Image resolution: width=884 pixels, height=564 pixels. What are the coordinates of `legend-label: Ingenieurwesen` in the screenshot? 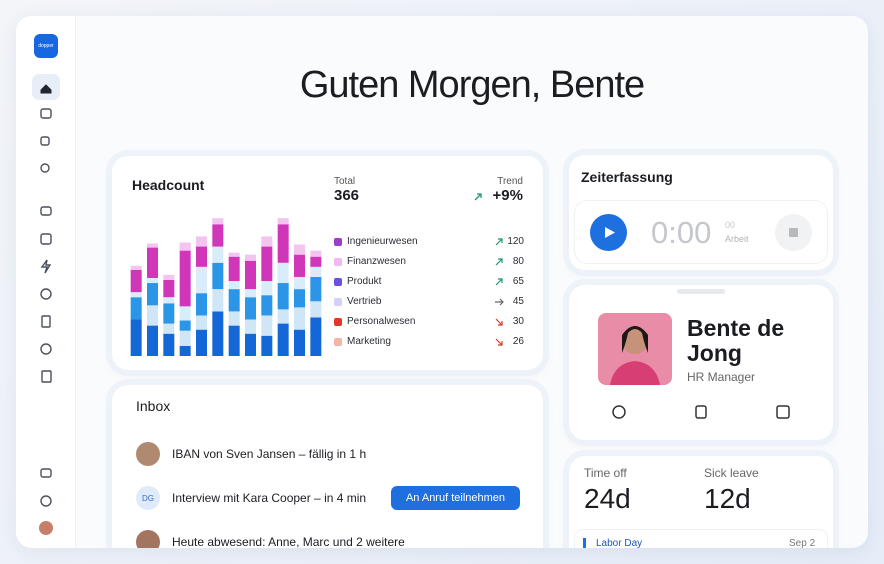 It's located at (382, 241).